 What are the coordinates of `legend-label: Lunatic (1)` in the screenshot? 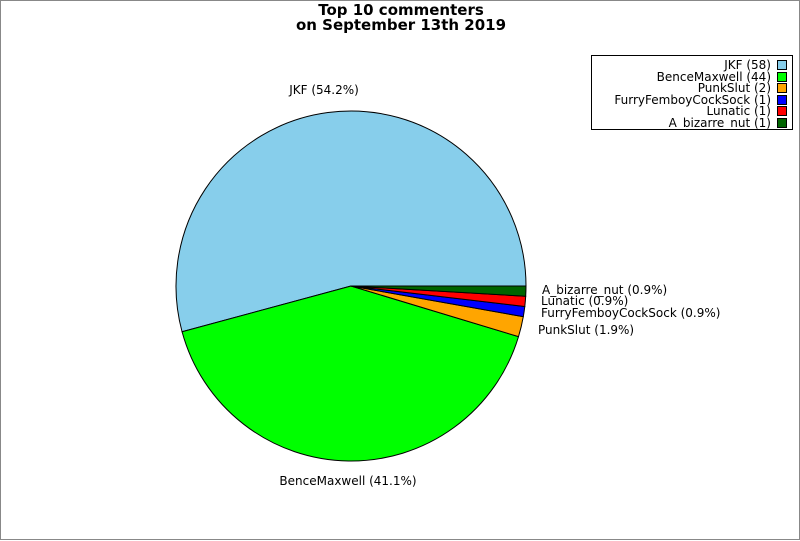 It's located at (739, 111).